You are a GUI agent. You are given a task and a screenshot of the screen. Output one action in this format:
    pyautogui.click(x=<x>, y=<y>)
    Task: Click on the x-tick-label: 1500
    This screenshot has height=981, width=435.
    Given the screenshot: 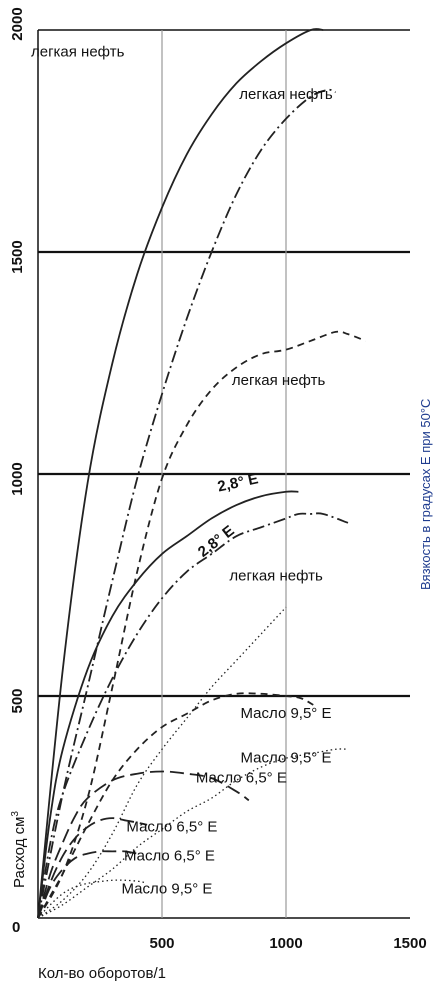 What is the action you would take?
    pyautogui.click(x=409, y=943)
    